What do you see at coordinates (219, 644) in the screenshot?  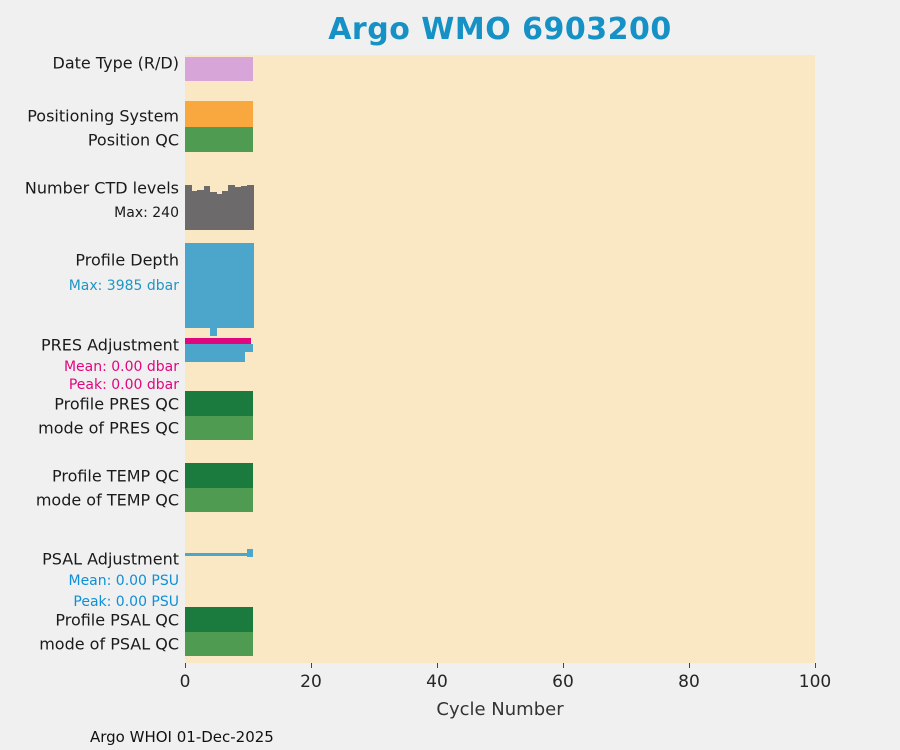 I see `mode-psal-qc-bar` at bounding box center [219, 644].